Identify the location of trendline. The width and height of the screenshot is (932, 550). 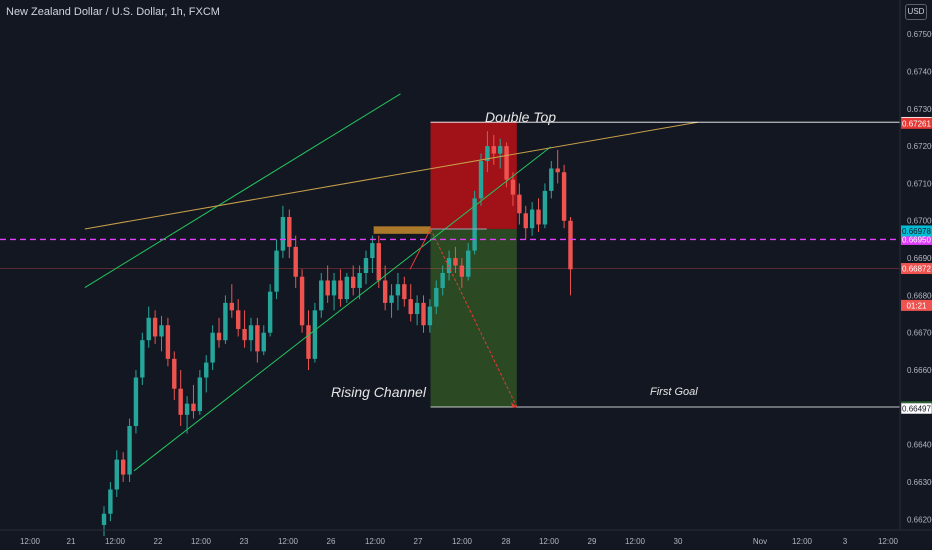
(391, 175).